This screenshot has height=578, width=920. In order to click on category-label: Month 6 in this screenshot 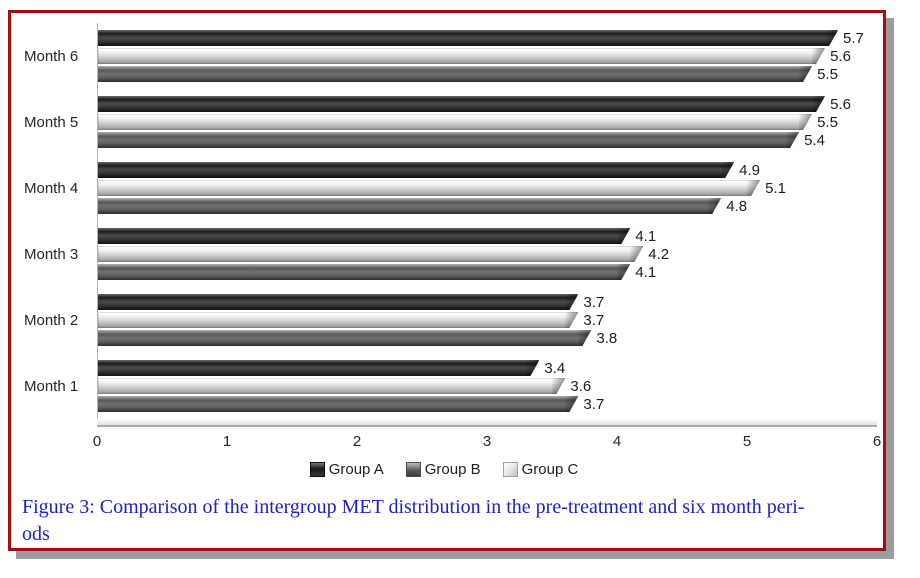, I will do `click(51, 56)`.